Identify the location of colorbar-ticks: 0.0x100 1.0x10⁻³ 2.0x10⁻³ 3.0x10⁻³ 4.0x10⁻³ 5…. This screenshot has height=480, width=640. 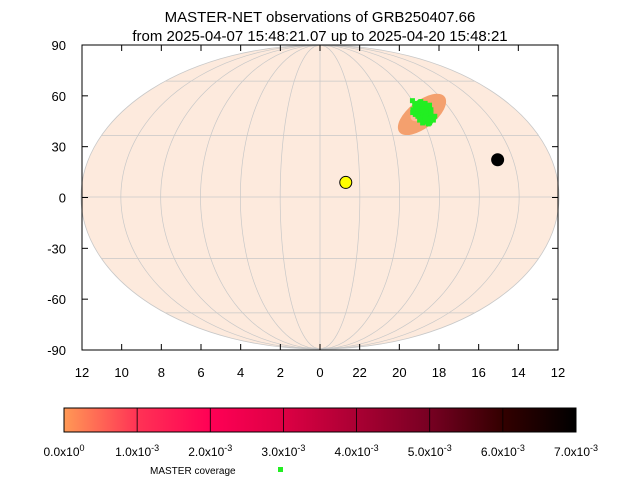
(320, 433).